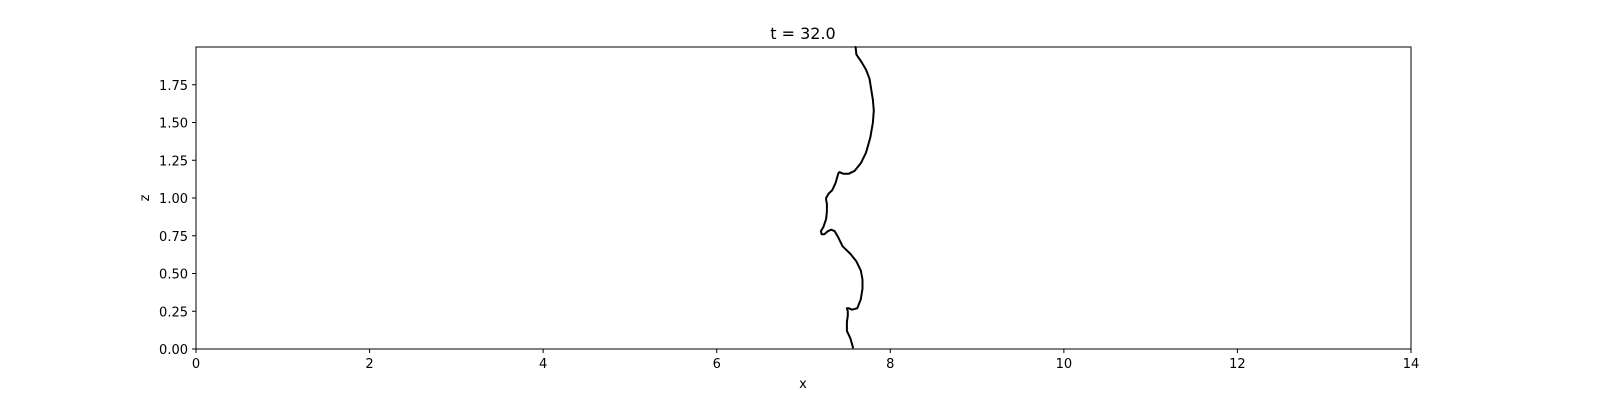  Describe the element at coordinates (173, 350) in the screenshot. I see `y-tick-label: 0.00` at that location.